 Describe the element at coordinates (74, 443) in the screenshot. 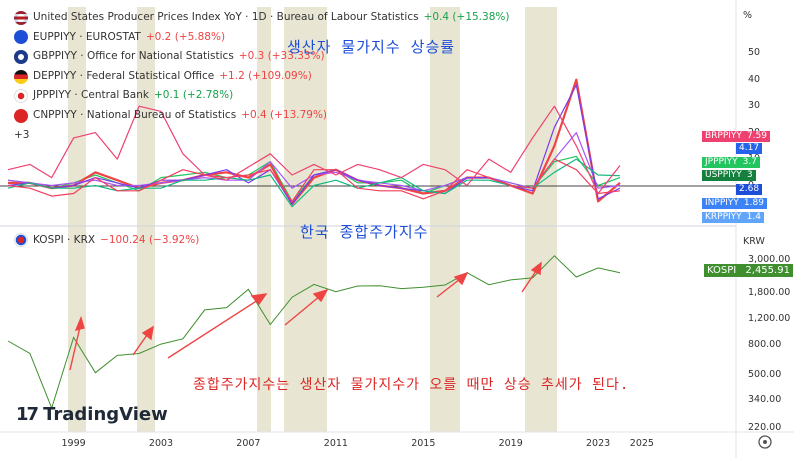

I see `x-tick-label: 1999` at that location.